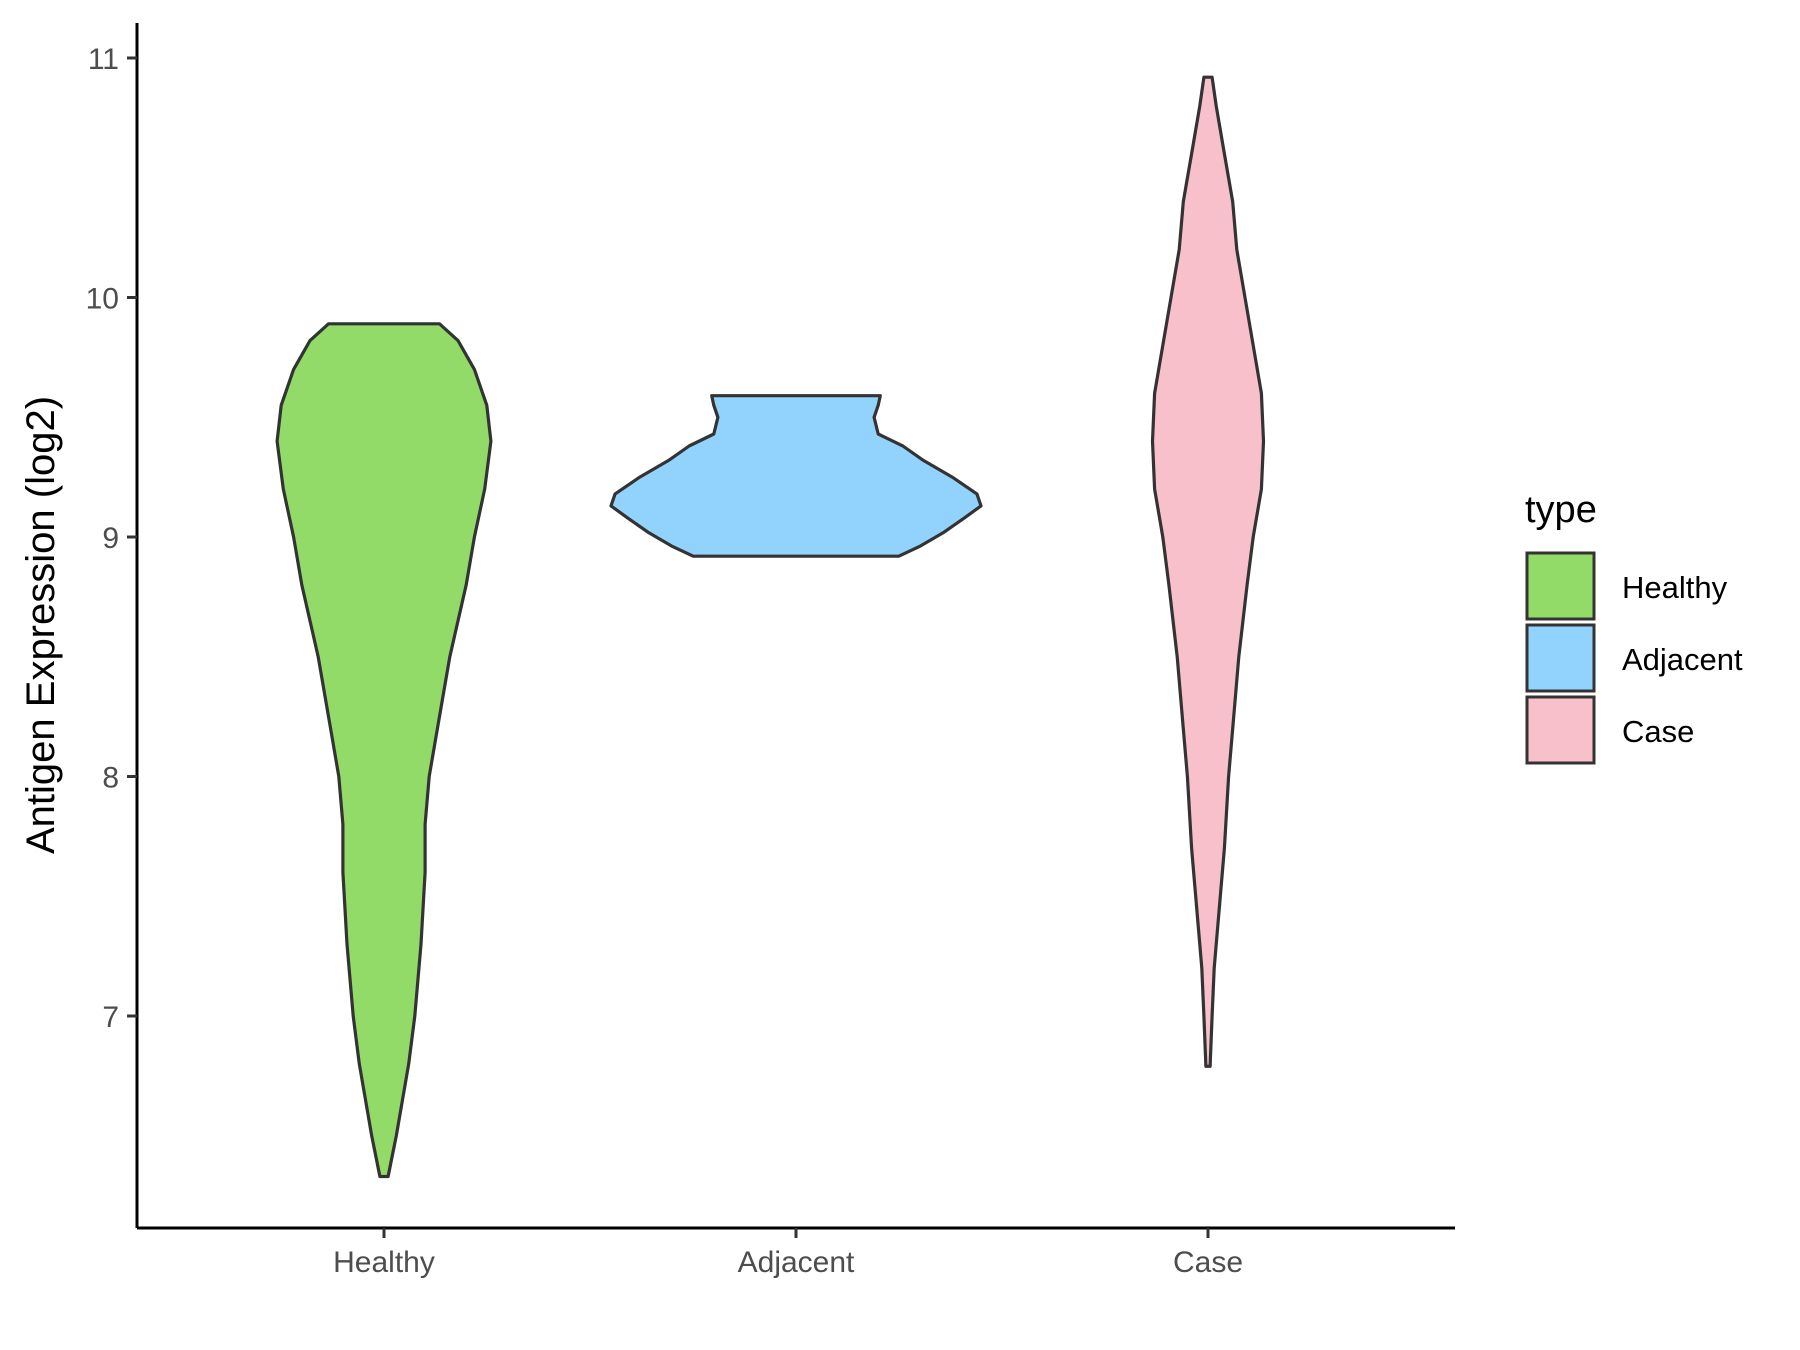 The height and width of the screenshot is (1350, 1800). What do you see at coordinates (1208, 571) in the screenshot?
I see `violin-case` at bounding box center [1208, 571].